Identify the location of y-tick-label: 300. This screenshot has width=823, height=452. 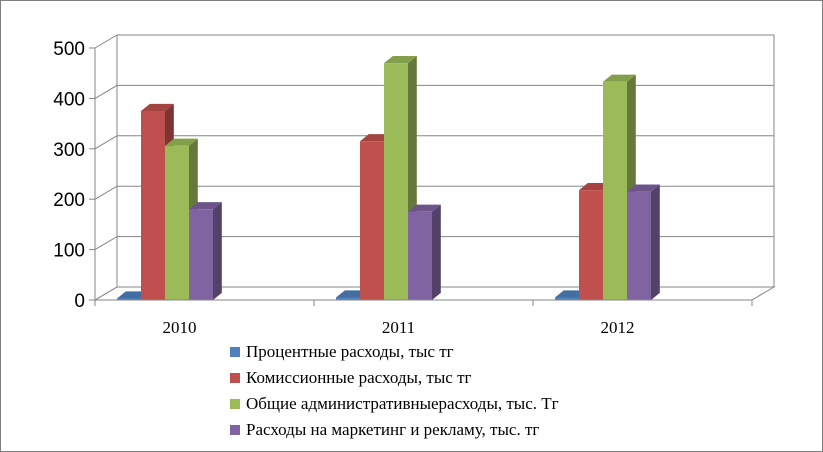
(69, 150).